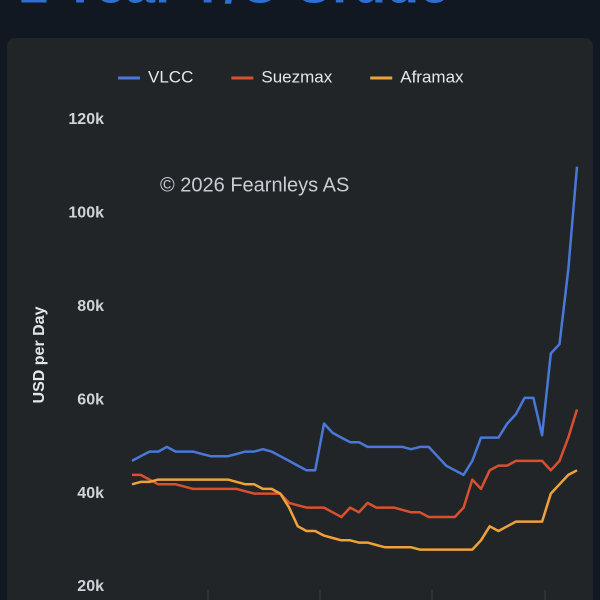  Describe the element at coordinates (254, 185) in the screenshot. I see `watermark: © 2026 Fearnleys AS` at that location.